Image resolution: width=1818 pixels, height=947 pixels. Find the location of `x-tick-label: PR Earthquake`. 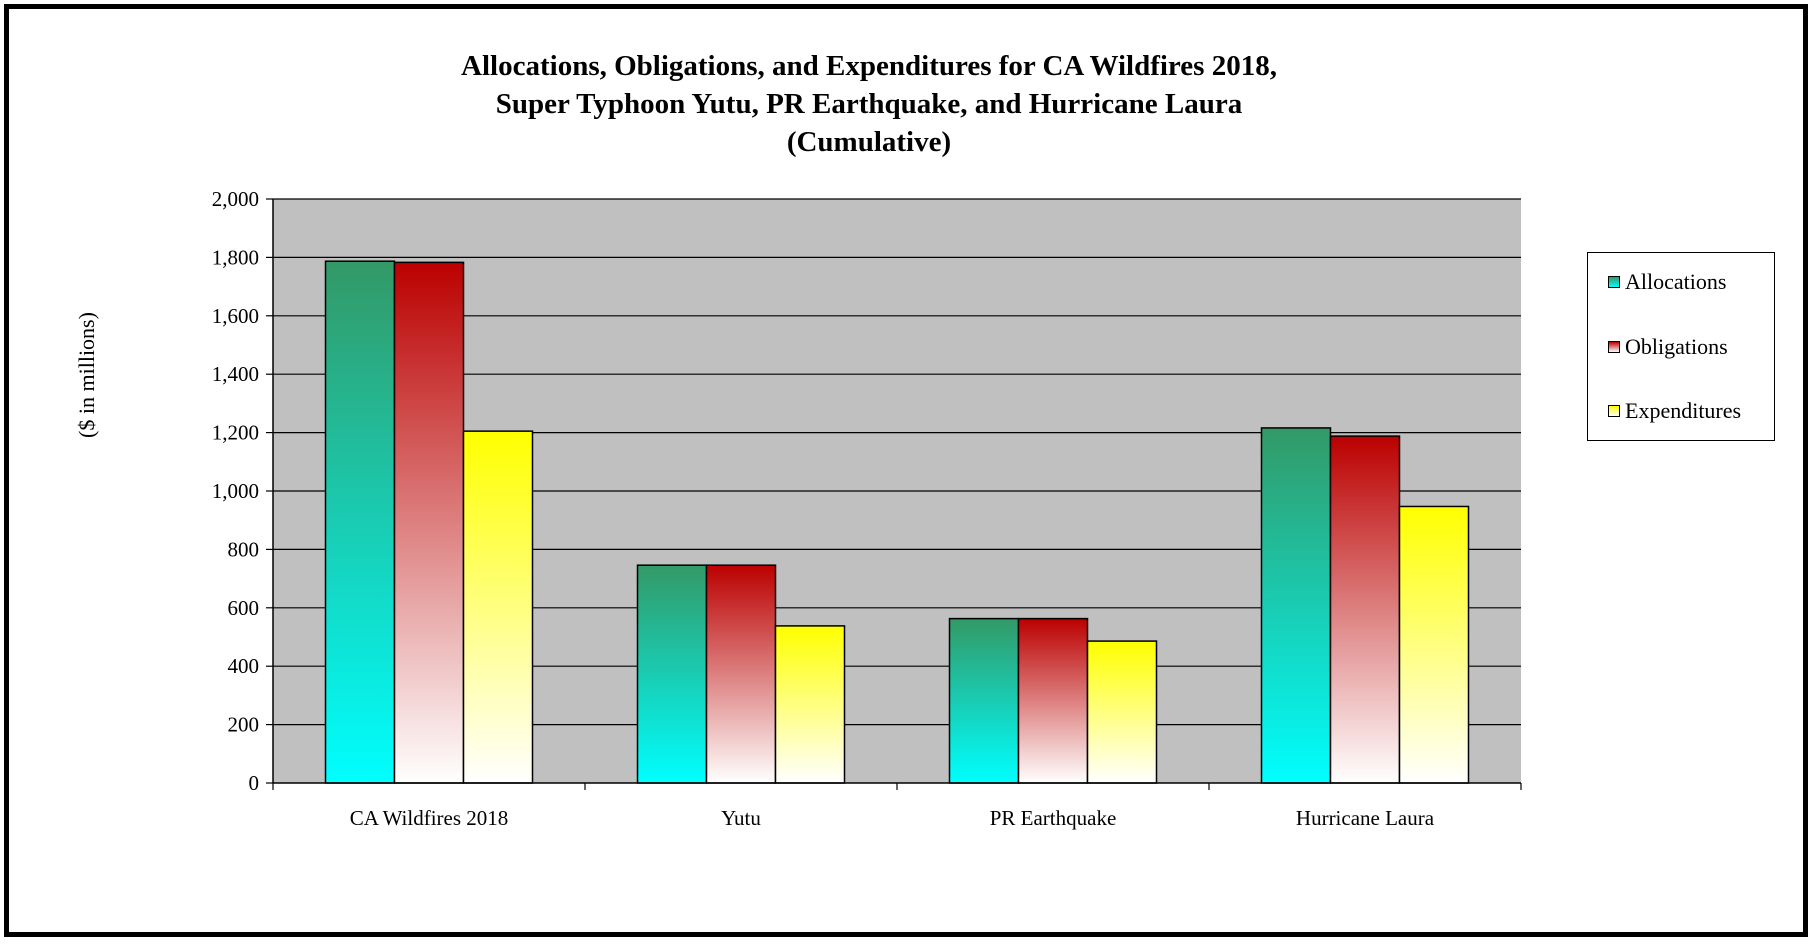

x-tick-label: PR Earthquake is located at coordinates (1053, 818).